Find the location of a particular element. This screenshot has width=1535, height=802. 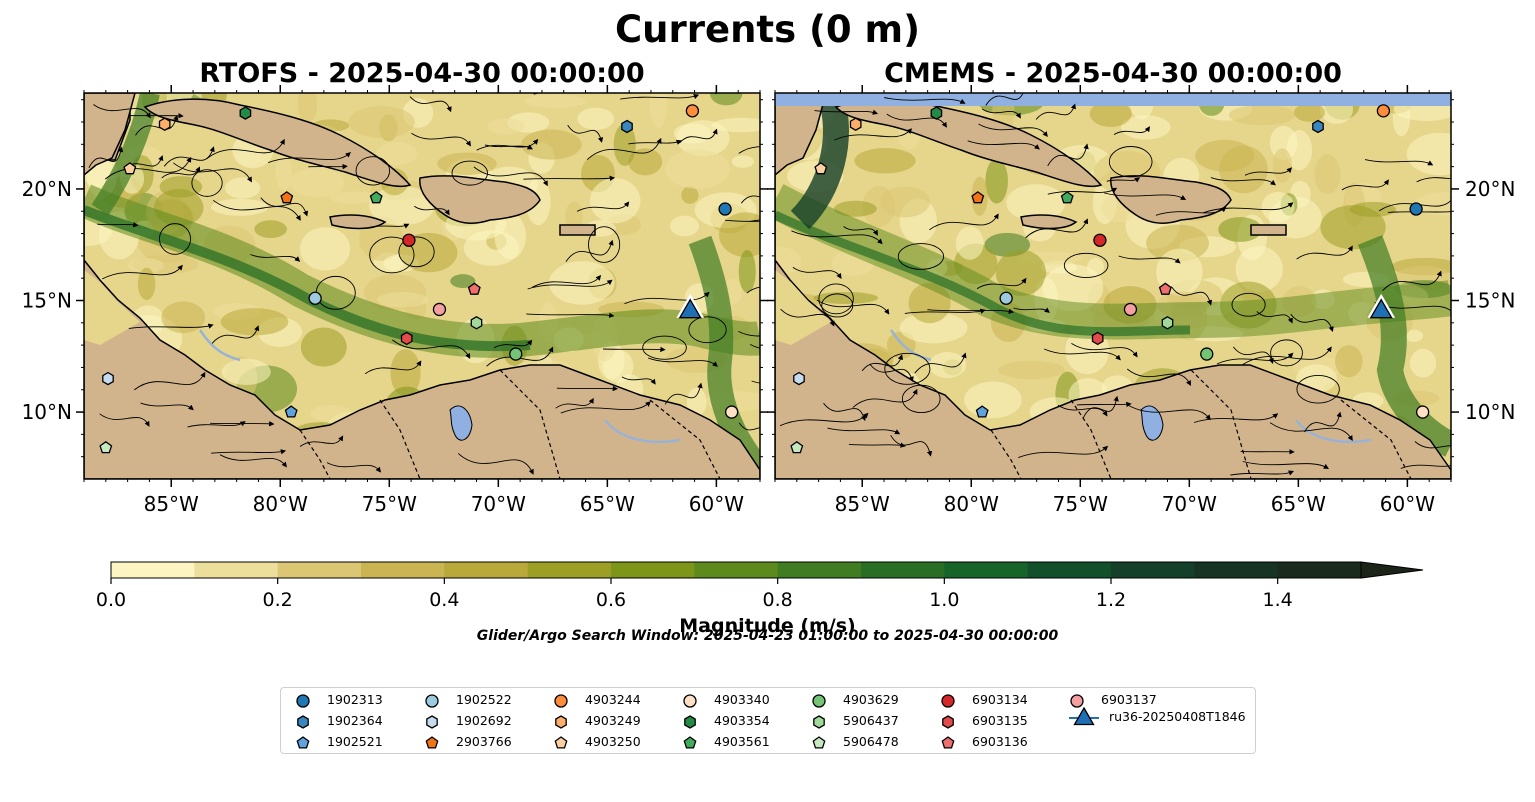

legend-label: 4903340 is located at coordinates (742, 699).